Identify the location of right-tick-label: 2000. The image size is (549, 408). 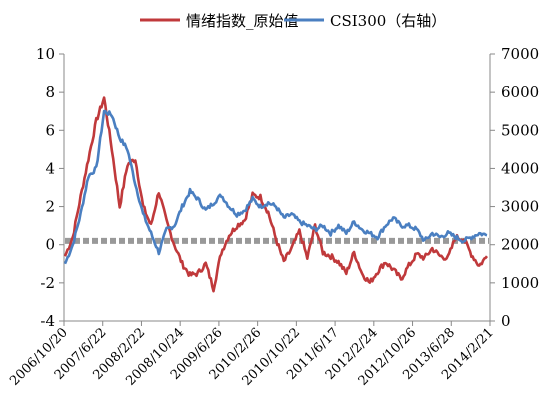
(520, 245).